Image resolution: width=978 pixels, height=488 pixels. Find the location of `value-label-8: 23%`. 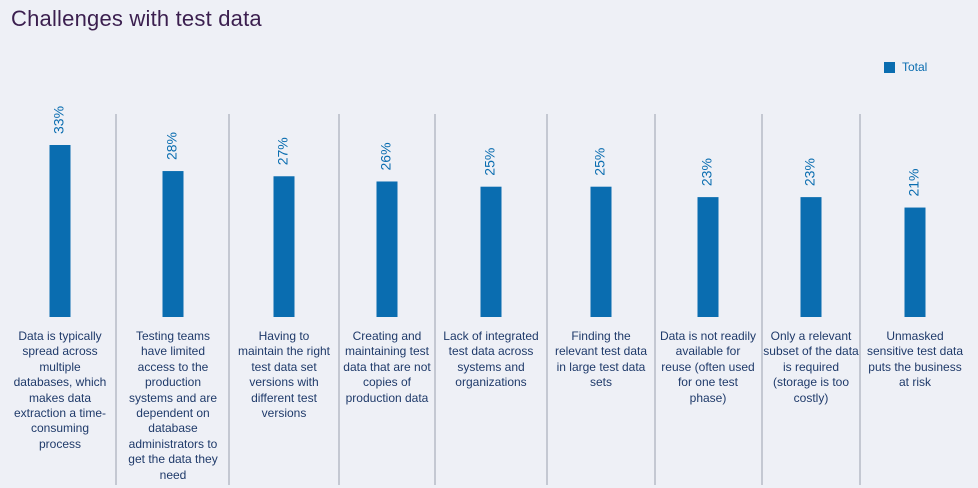

value-label-8: 23% is located at coordinates (810, 172).